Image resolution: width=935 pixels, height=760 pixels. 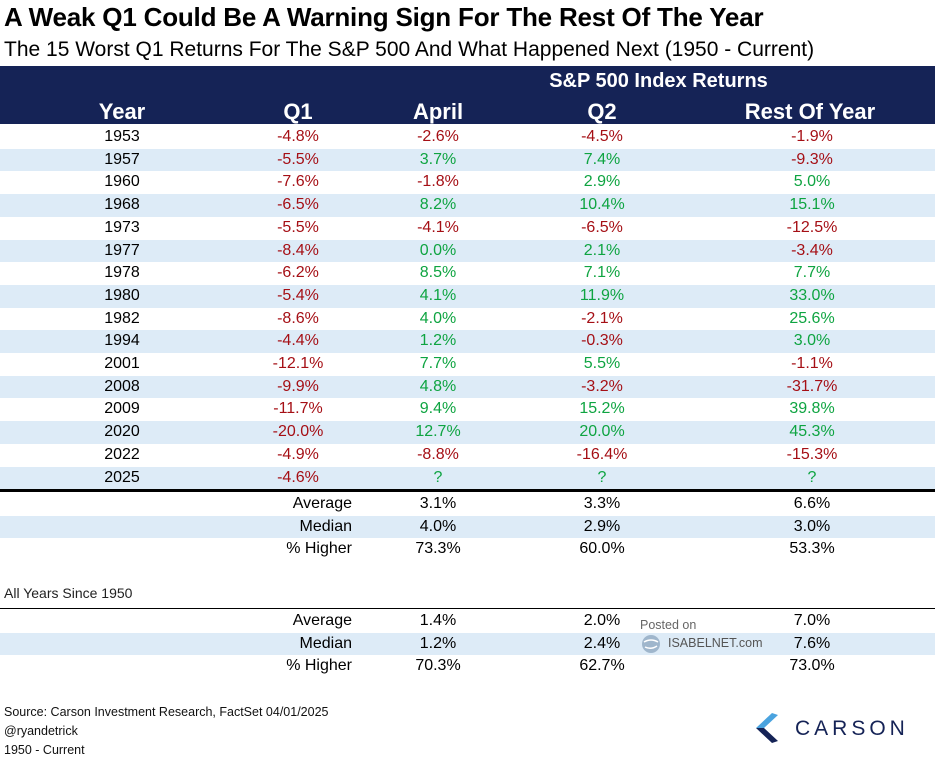 What do you see at coordinates (467, 160) in the screenshot?
I see `table-row: 1957 -5.5% 3.7% 7.4% -9.3%` at bounding box center [467, 160].